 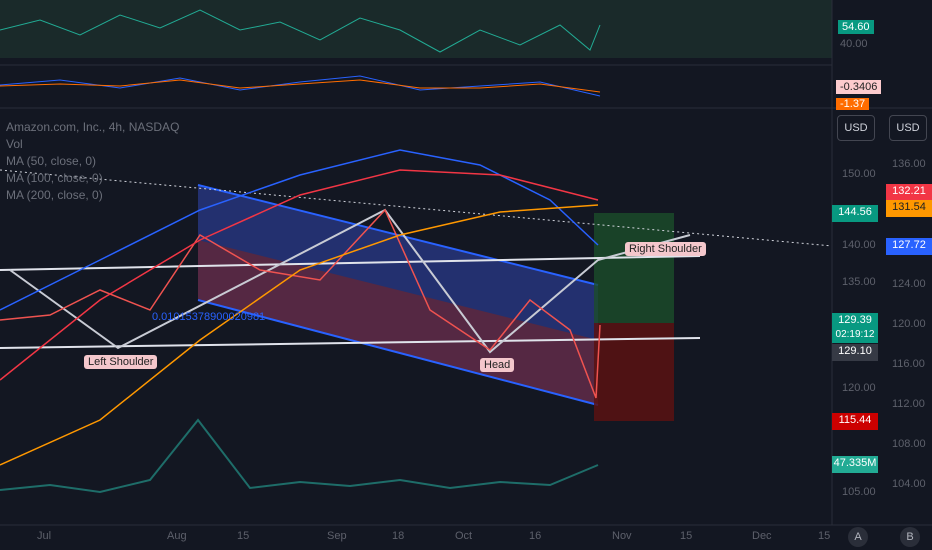 I want to click on price-tag: 129.10, so click(x=855, y=352).